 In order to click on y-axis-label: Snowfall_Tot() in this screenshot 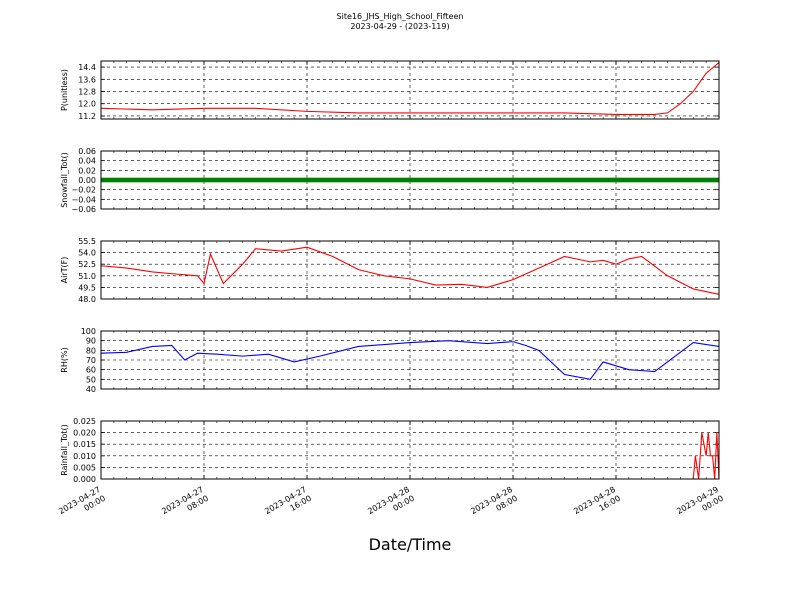, I will do `click(64, 180)`.